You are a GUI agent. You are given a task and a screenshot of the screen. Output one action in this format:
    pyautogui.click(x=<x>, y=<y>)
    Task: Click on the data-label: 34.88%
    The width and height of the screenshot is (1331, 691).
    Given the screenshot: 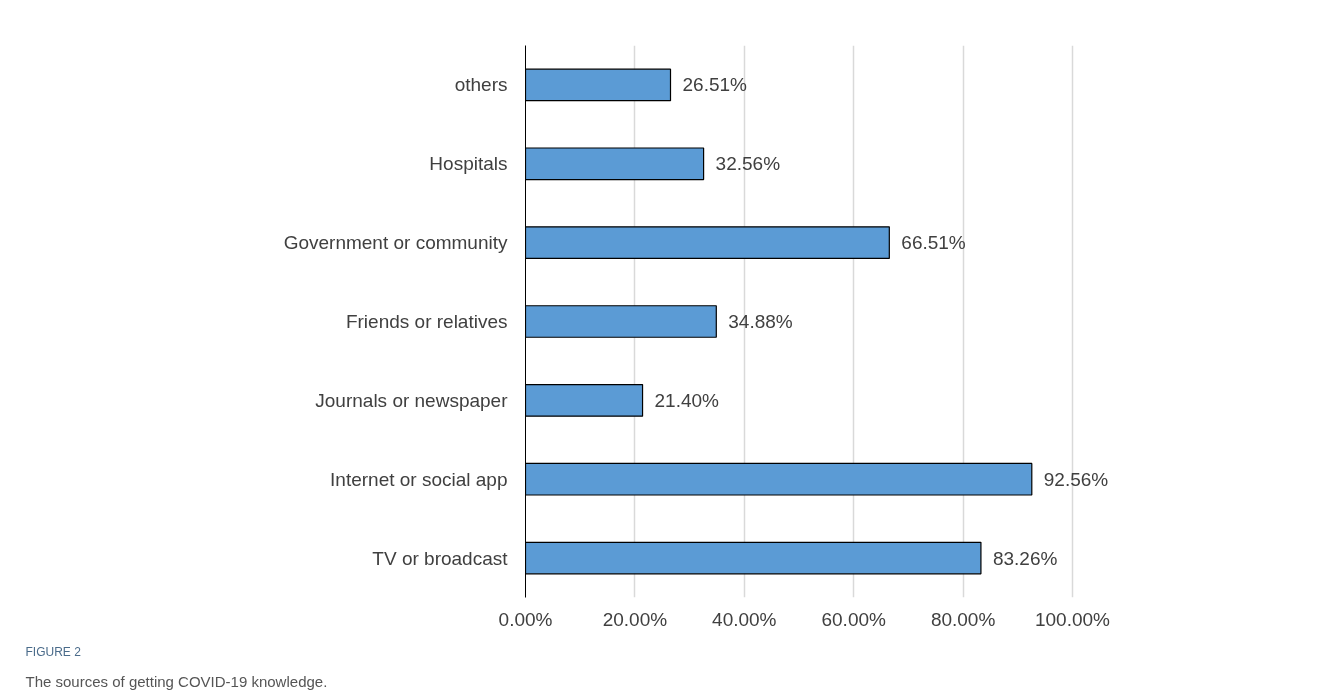 What is the action you would take?
    pyautogui.click(x=760, y=321)
    